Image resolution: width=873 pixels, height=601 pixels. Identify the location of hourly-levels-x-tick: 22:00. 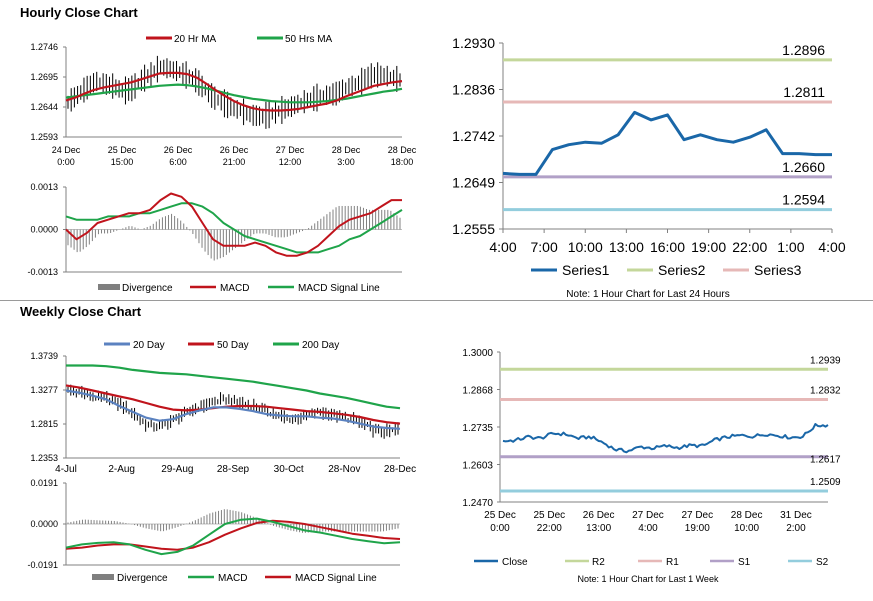
(749, 247).